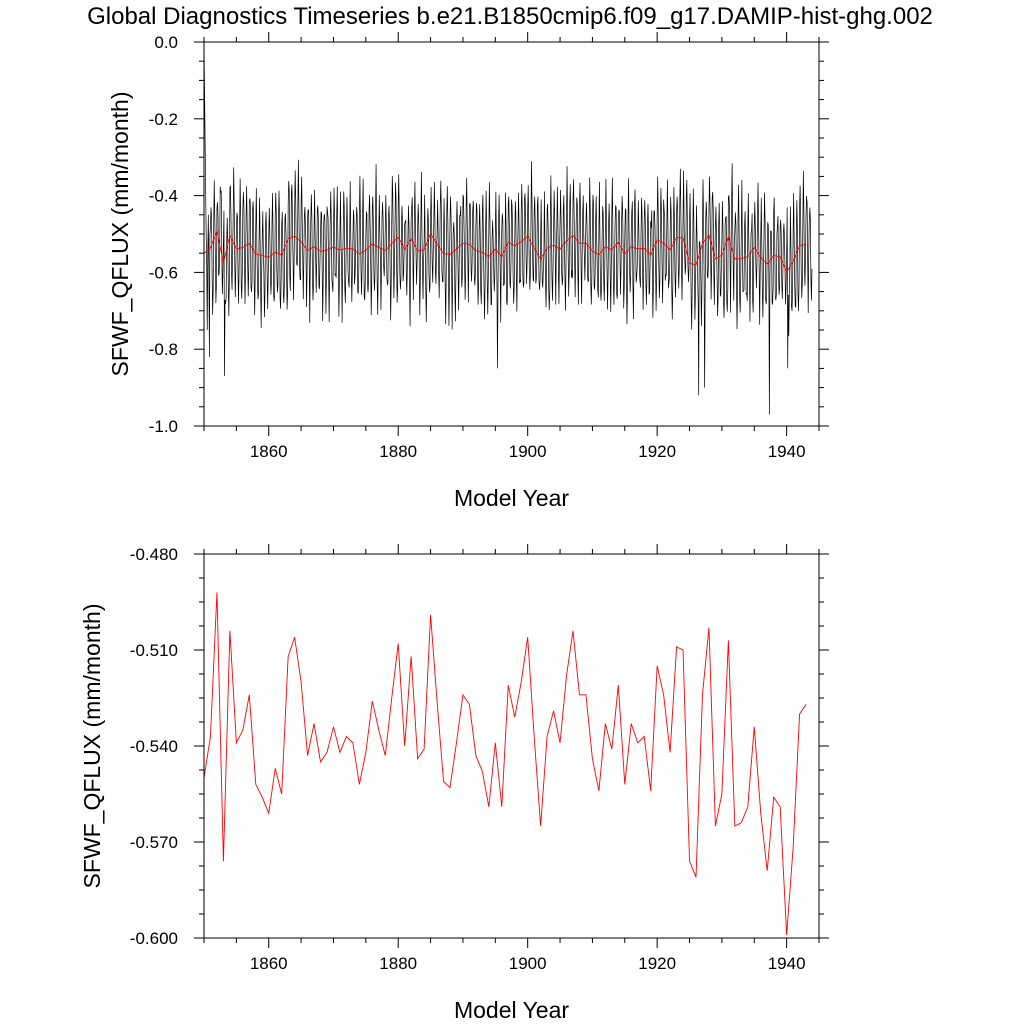 This screenshot has height=1024, width=1024. Describe the element at coordinates (163, 272) in the screenshot. I see `y-tick-label: -0.6` at that location.